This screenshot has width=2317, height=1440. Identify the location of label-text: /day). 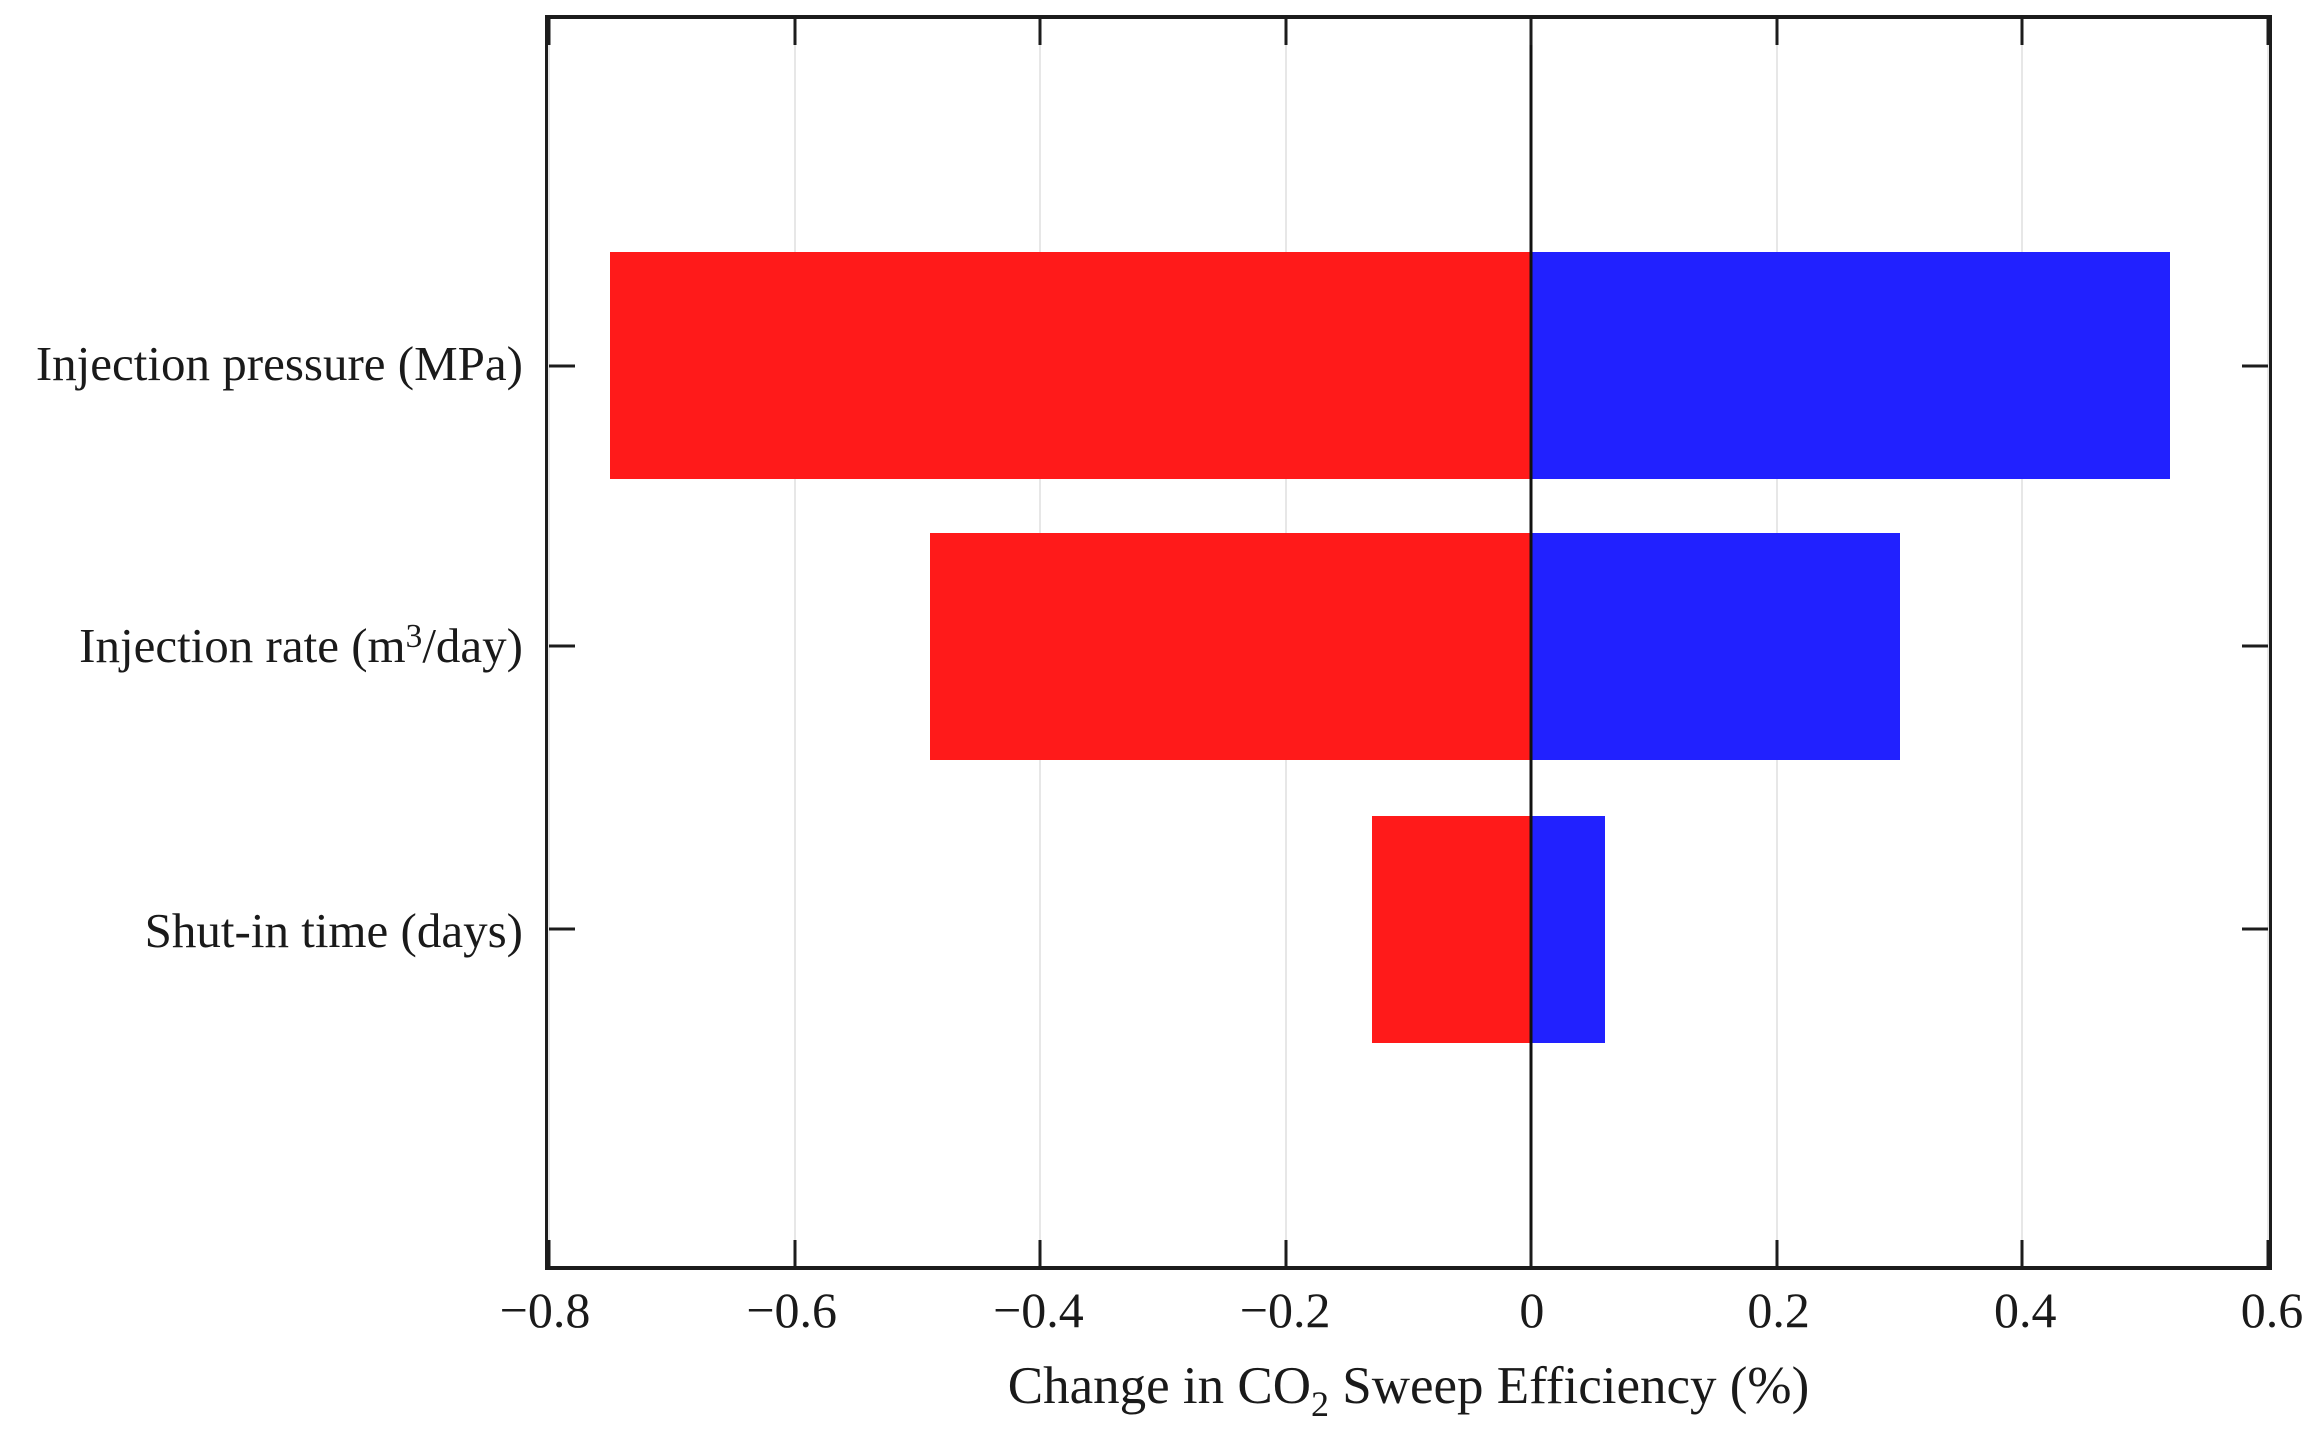
(472, 646).